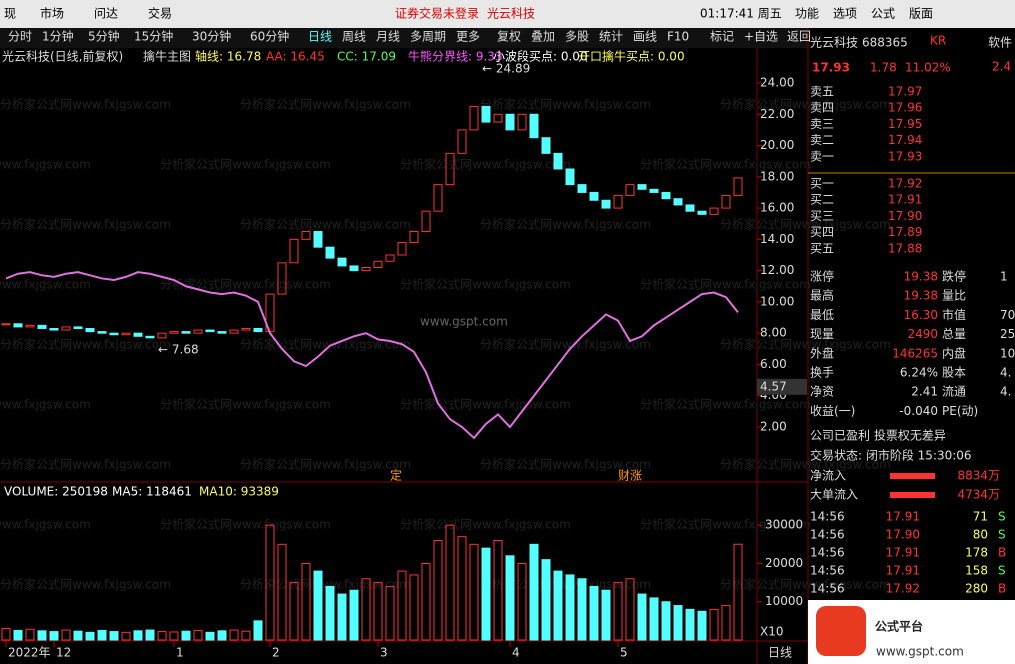  Describe the element at coordinates (822, 124) in the screenshot. I see `book-label: 卖三` at that location.